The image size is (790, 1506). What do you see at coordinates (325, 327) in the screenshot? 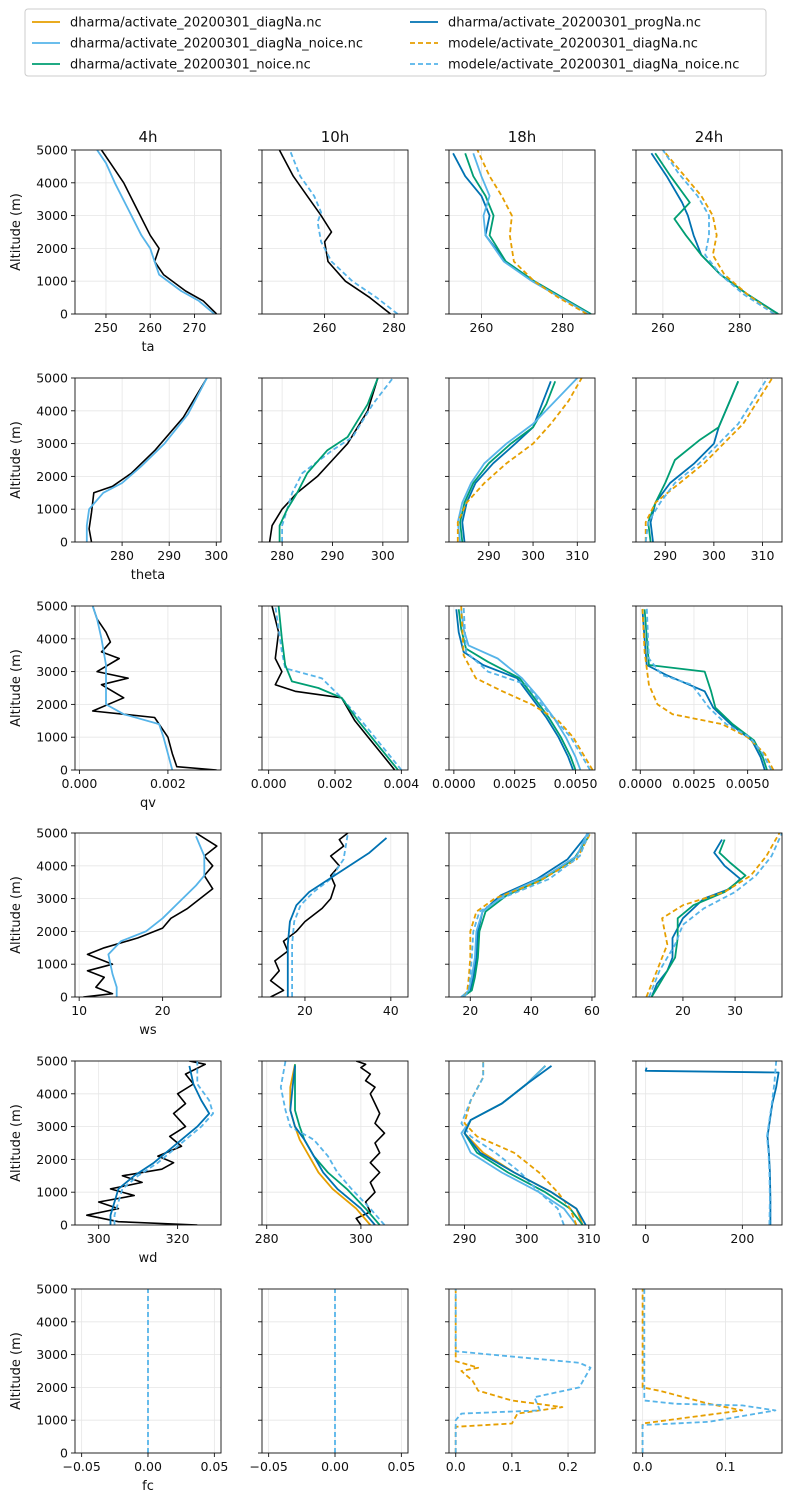
I see `x-tick-label: 260` at bounding box center [325, 327].